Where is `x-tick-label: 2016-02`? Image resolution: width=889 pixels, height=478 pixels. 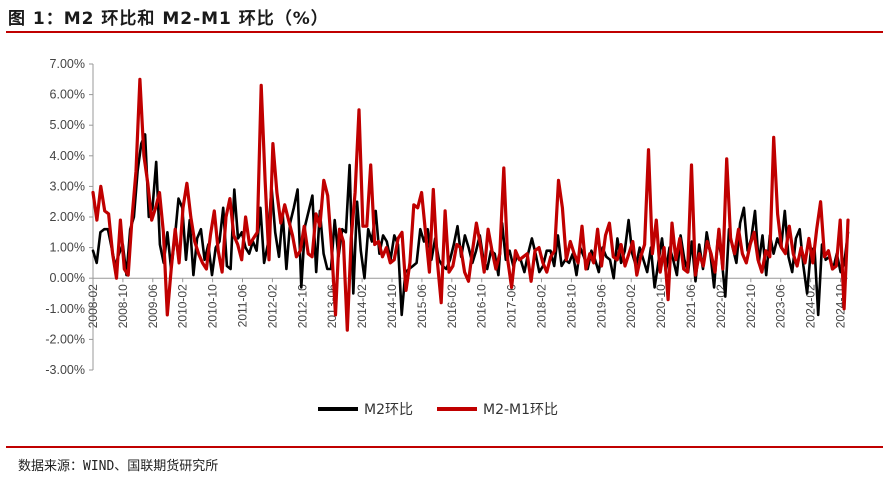
x-tick-label: 2016-02 is located at coordinates (452, 306).